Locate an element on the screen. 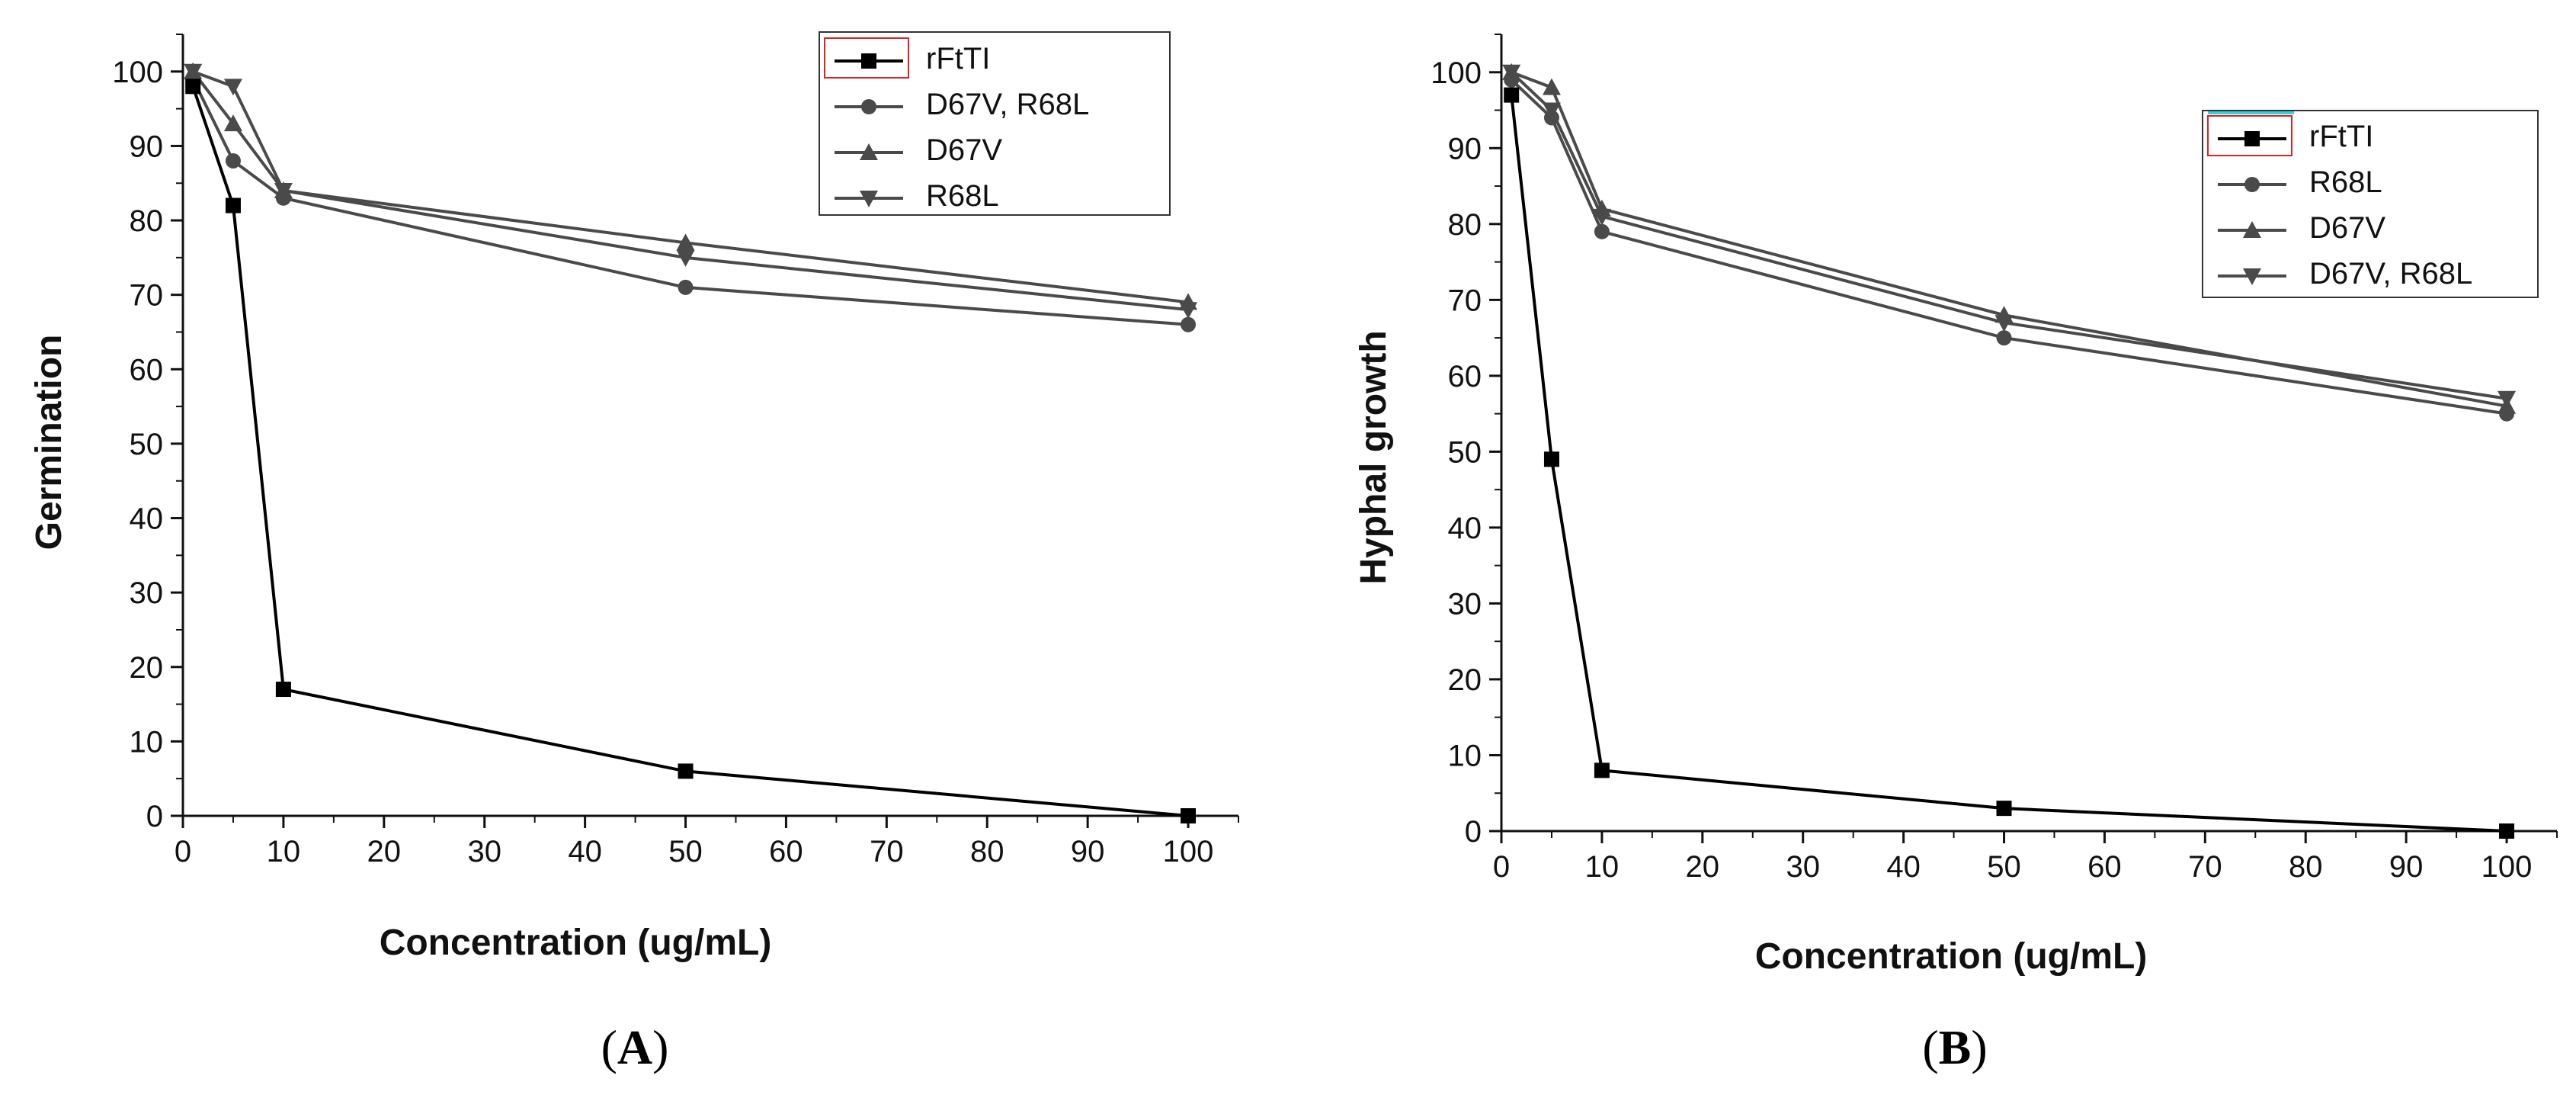  chart-b-legend-highlight is located at coordinates (2249, 135).